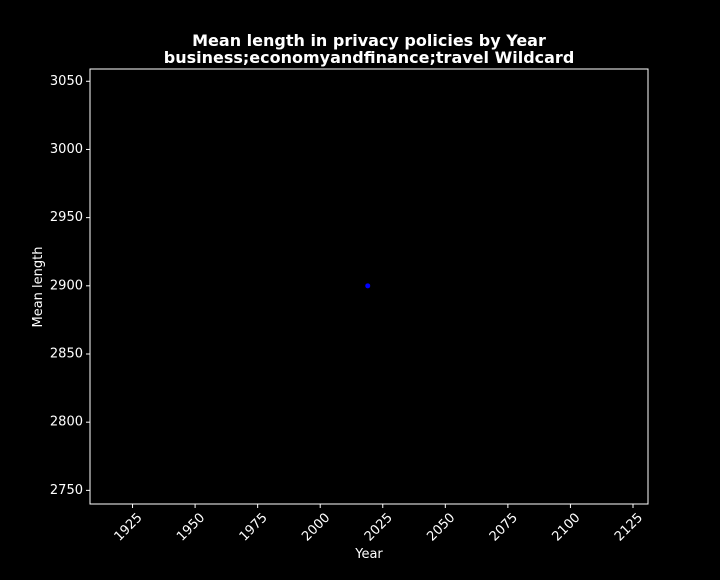 The width and height of the screenshot is (720, 580). Describe the element at coordinates (66, 285) in the screenshot. I see `y-tick-label: 2900` at that location.